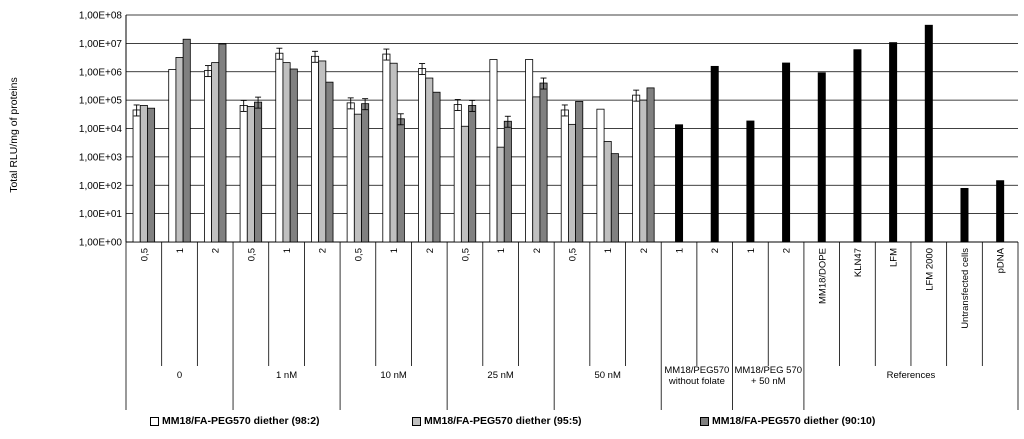  I want to click on y-tick-label: 1,00E+08, so click(101, 16).